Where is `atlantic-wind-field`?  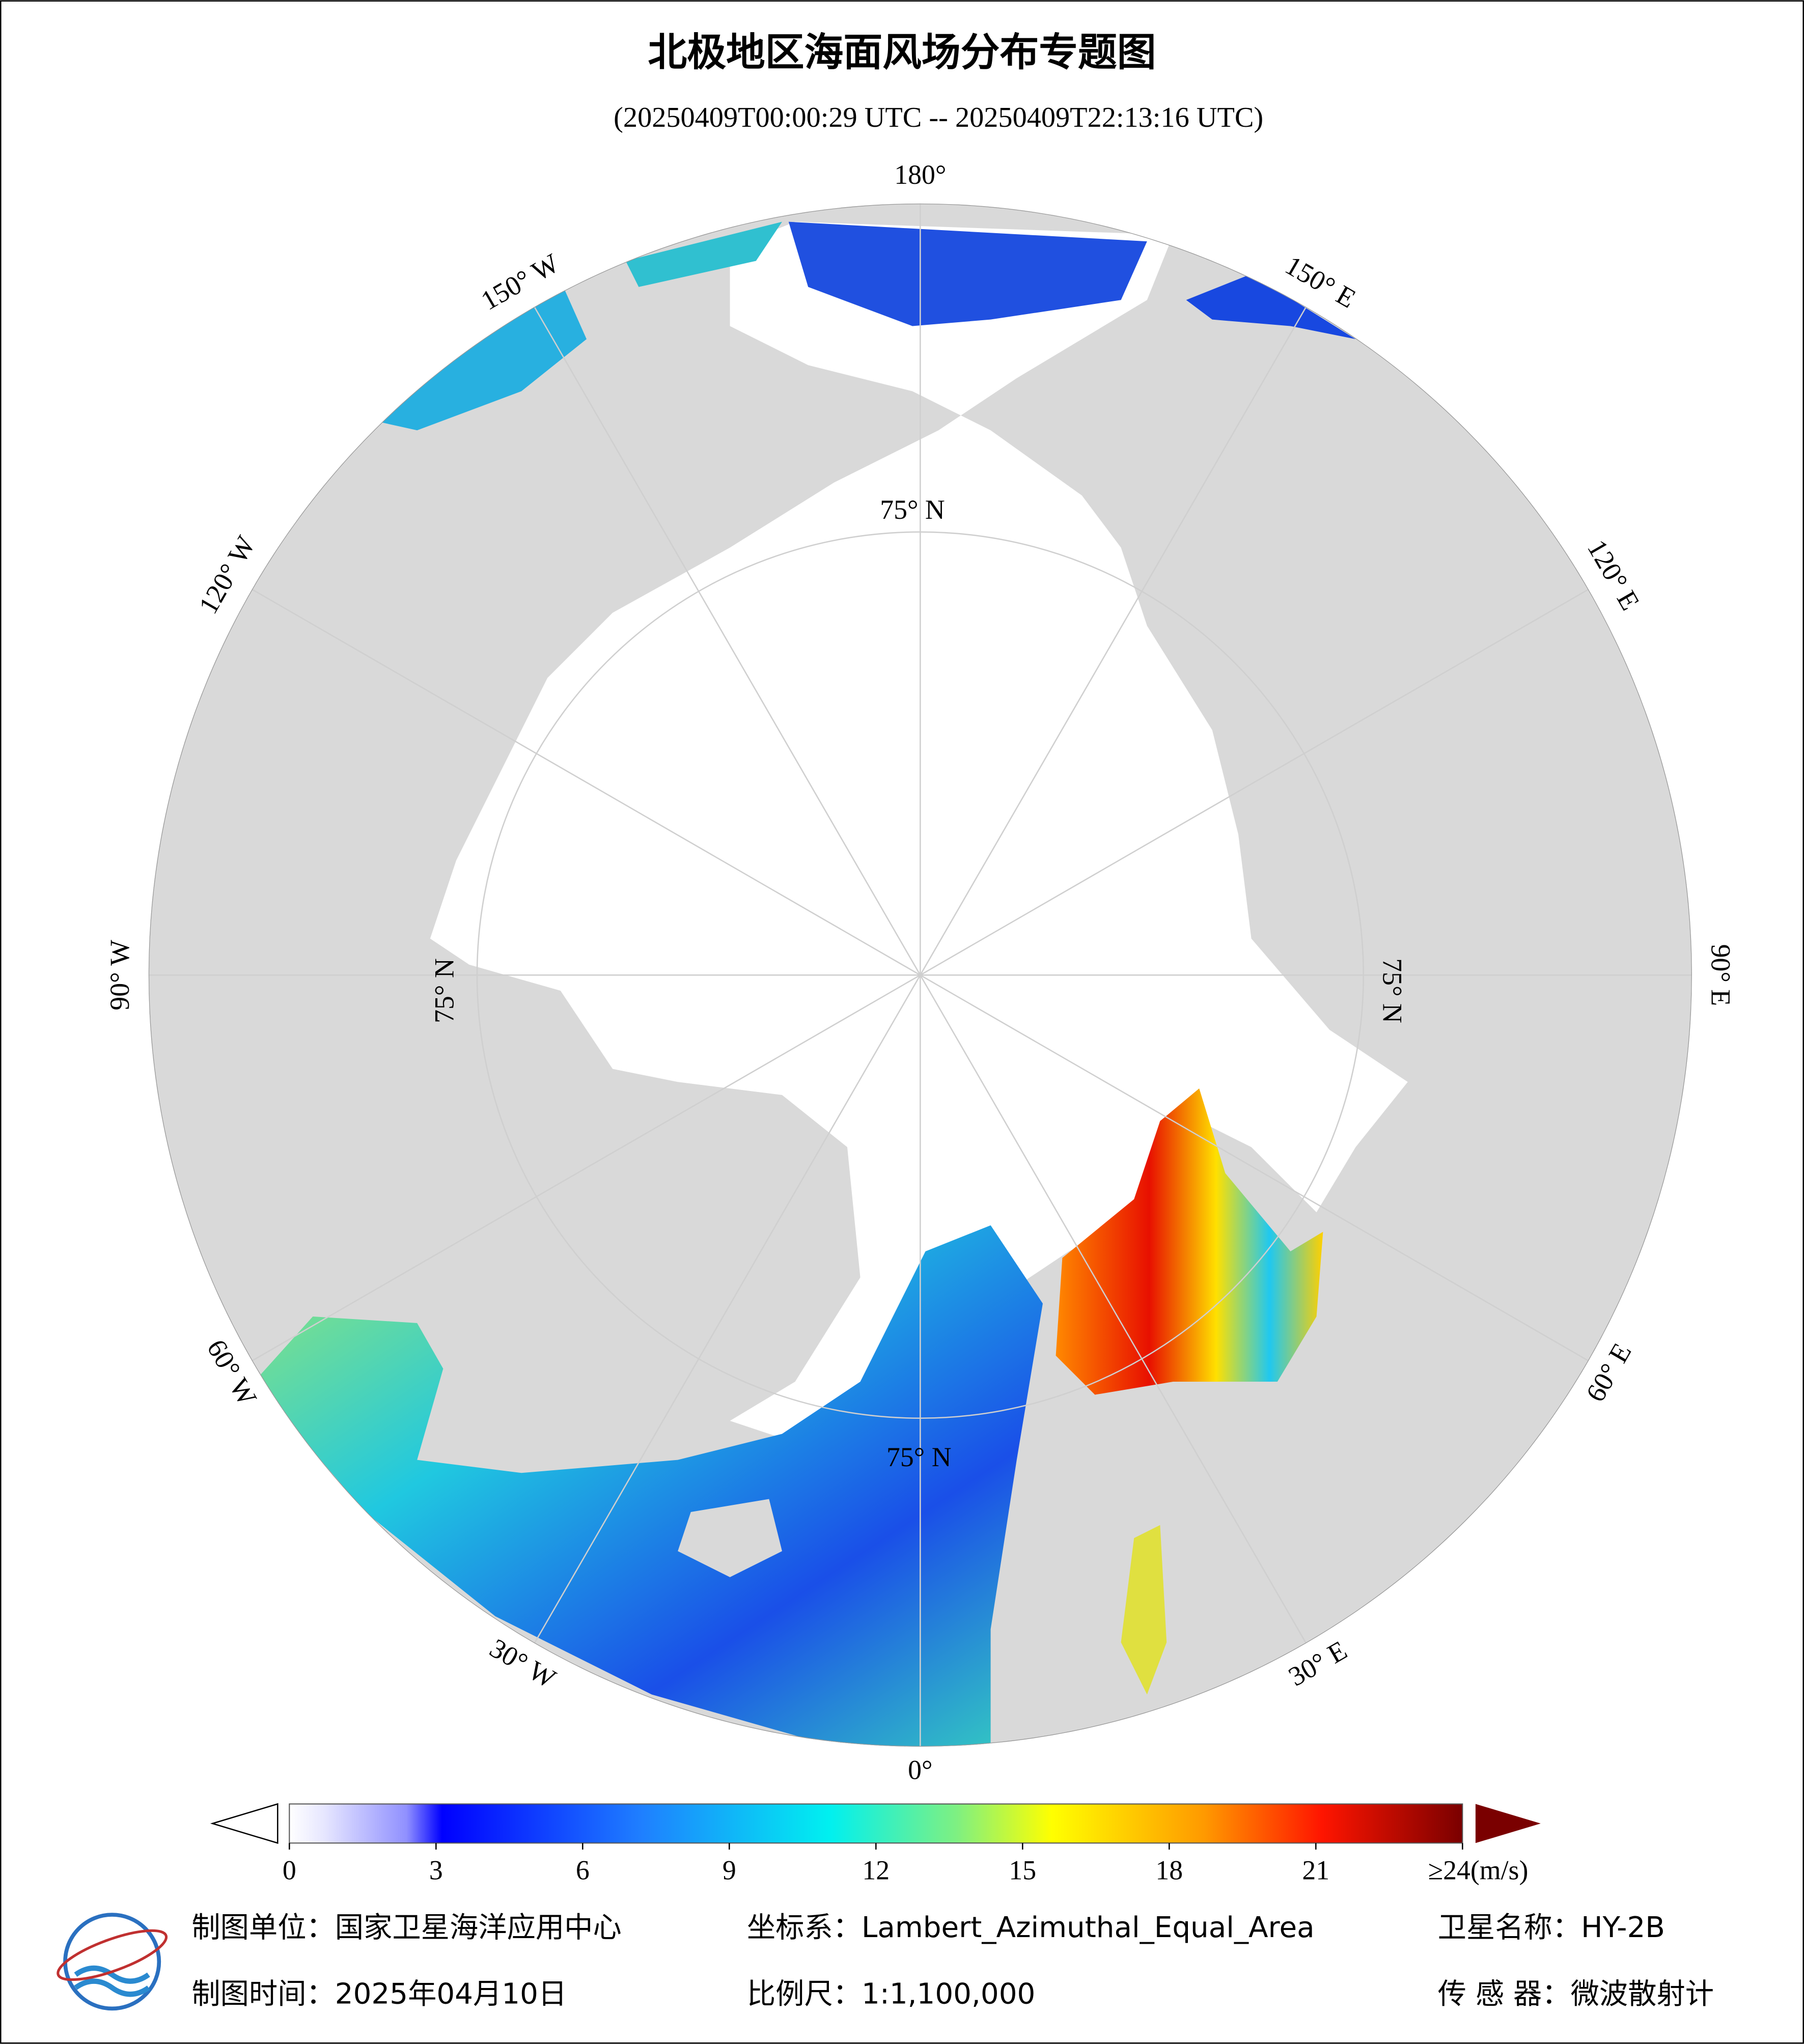 atlantic-wind-field is located at coordinates (648, 1486).